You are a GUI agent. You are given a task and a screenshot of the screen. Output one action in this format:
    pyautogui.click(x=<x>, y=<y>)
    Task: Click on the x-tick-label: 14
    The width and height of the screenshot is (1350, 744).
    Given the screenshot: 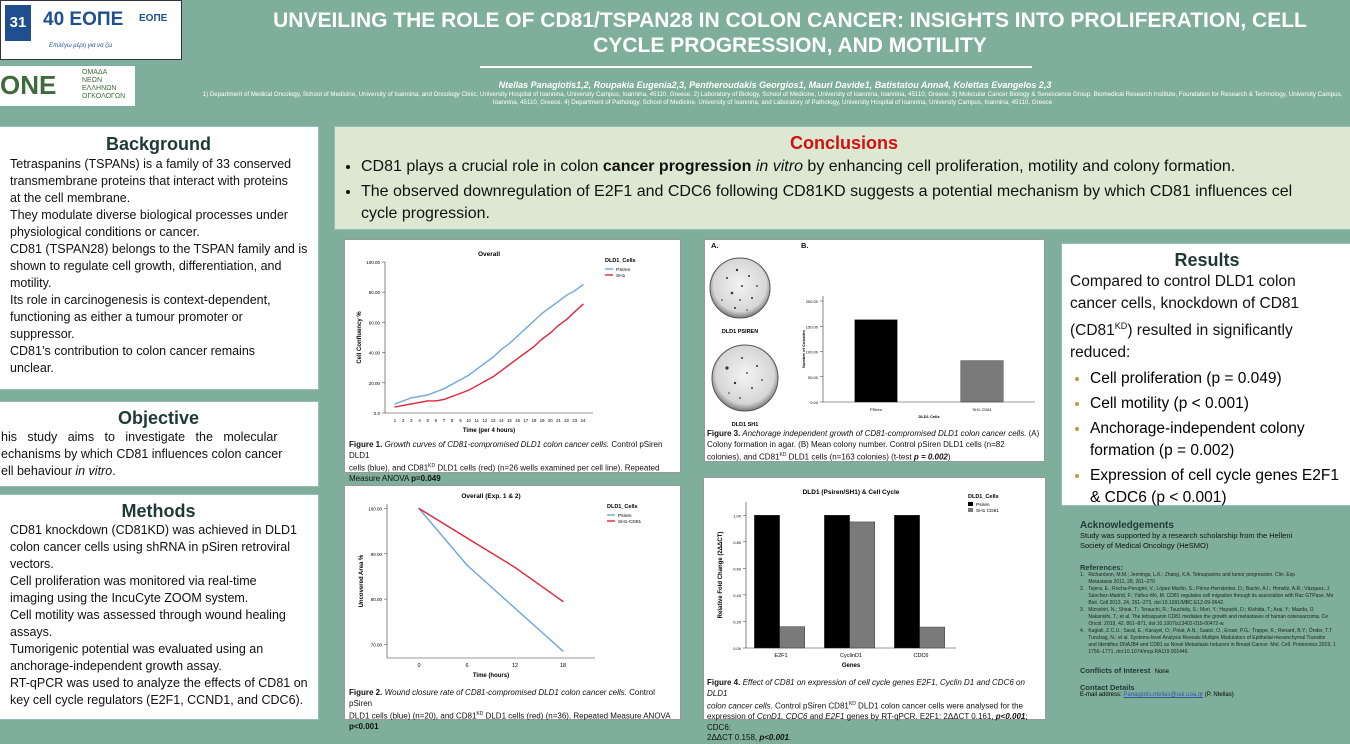 What is the action you would take?
    pyautogui.click(x=501, y=420)
    